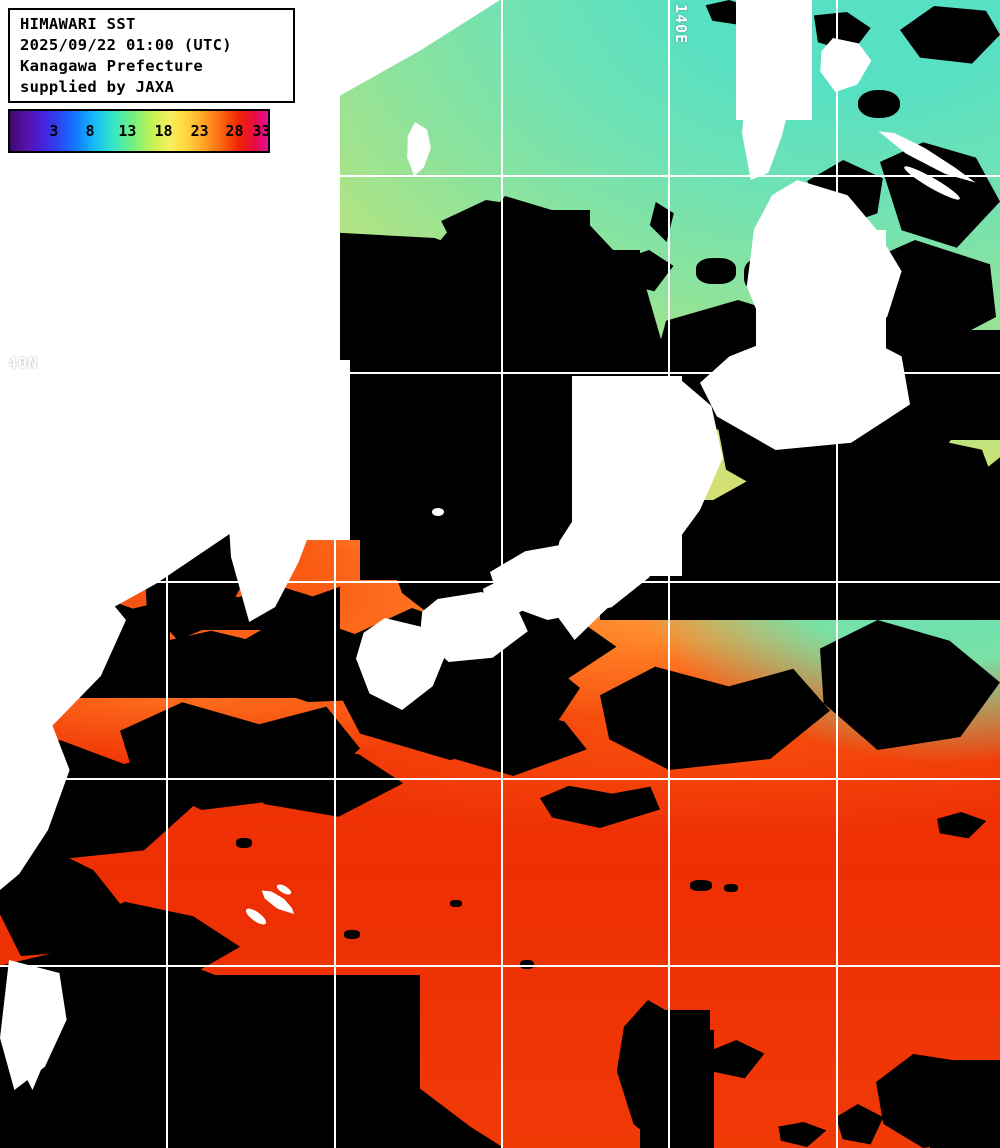  What do you see at coordinates (234, 131) in the screenshot?
I see `colorbar-tick: 28` at bounding box center [234, 131].